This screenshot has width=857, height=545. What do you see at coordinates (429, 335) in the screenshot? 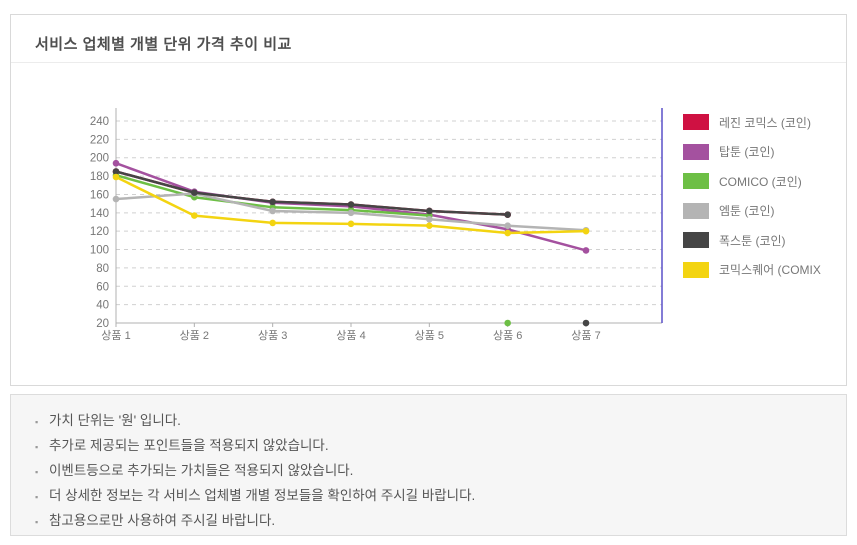
I see `x-axis-label: 상품 5` at bounding box center [429, 335].